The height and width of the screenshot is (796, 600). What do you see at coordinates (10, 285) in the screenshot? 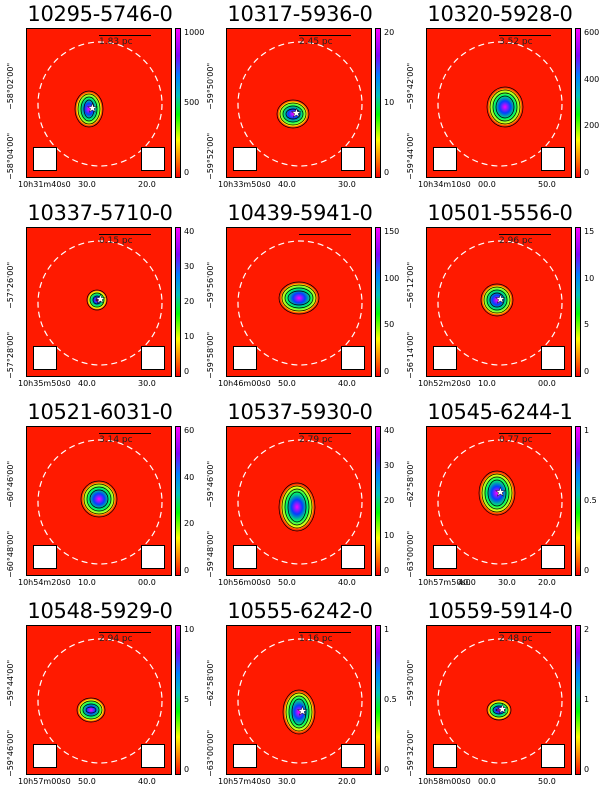
I see `dec-tick: −57°26'00"` at bounding box center [10, 285].